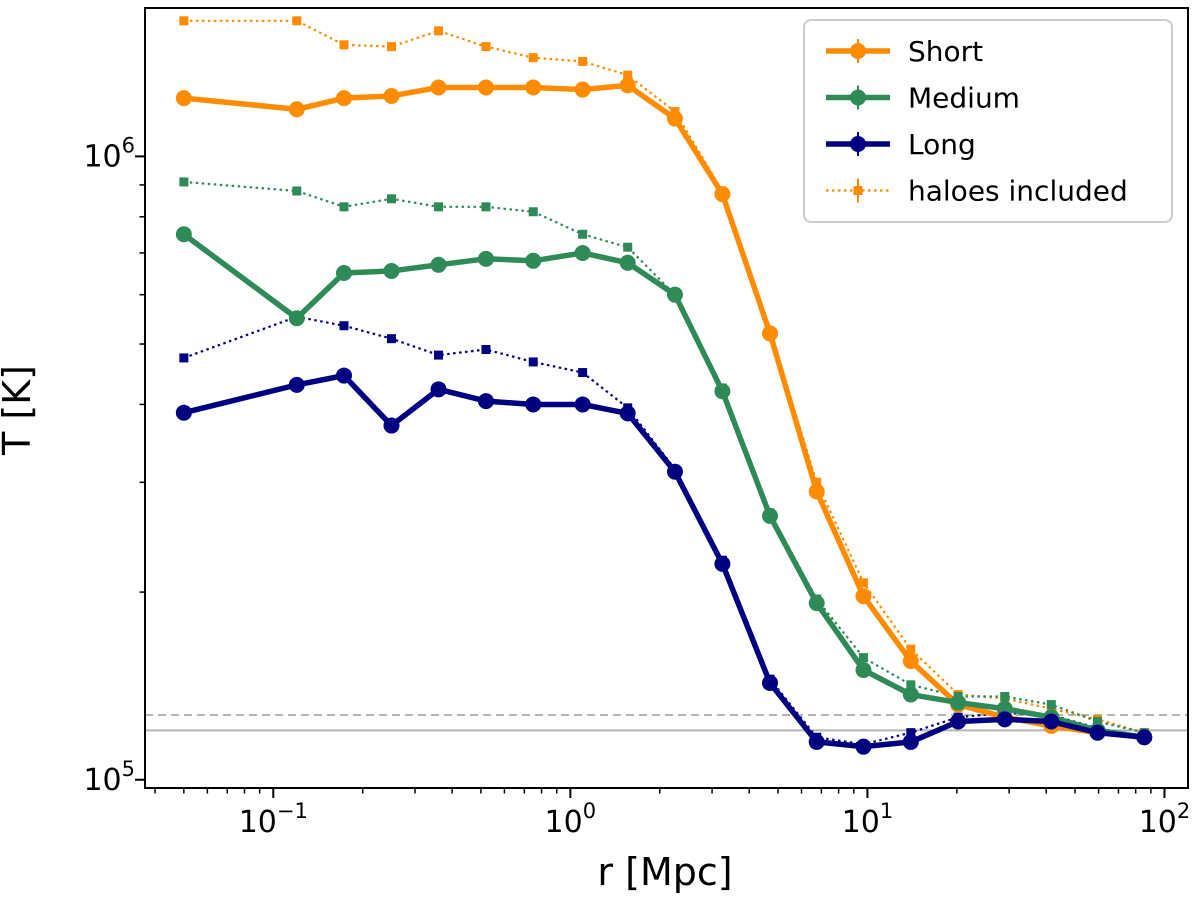 This screenshot has width=1200, height=898. What do you see at coordinates (19, 410) in the screenshot?
I see `y-axis-label: T [K]` at bounding box center [19, 410].